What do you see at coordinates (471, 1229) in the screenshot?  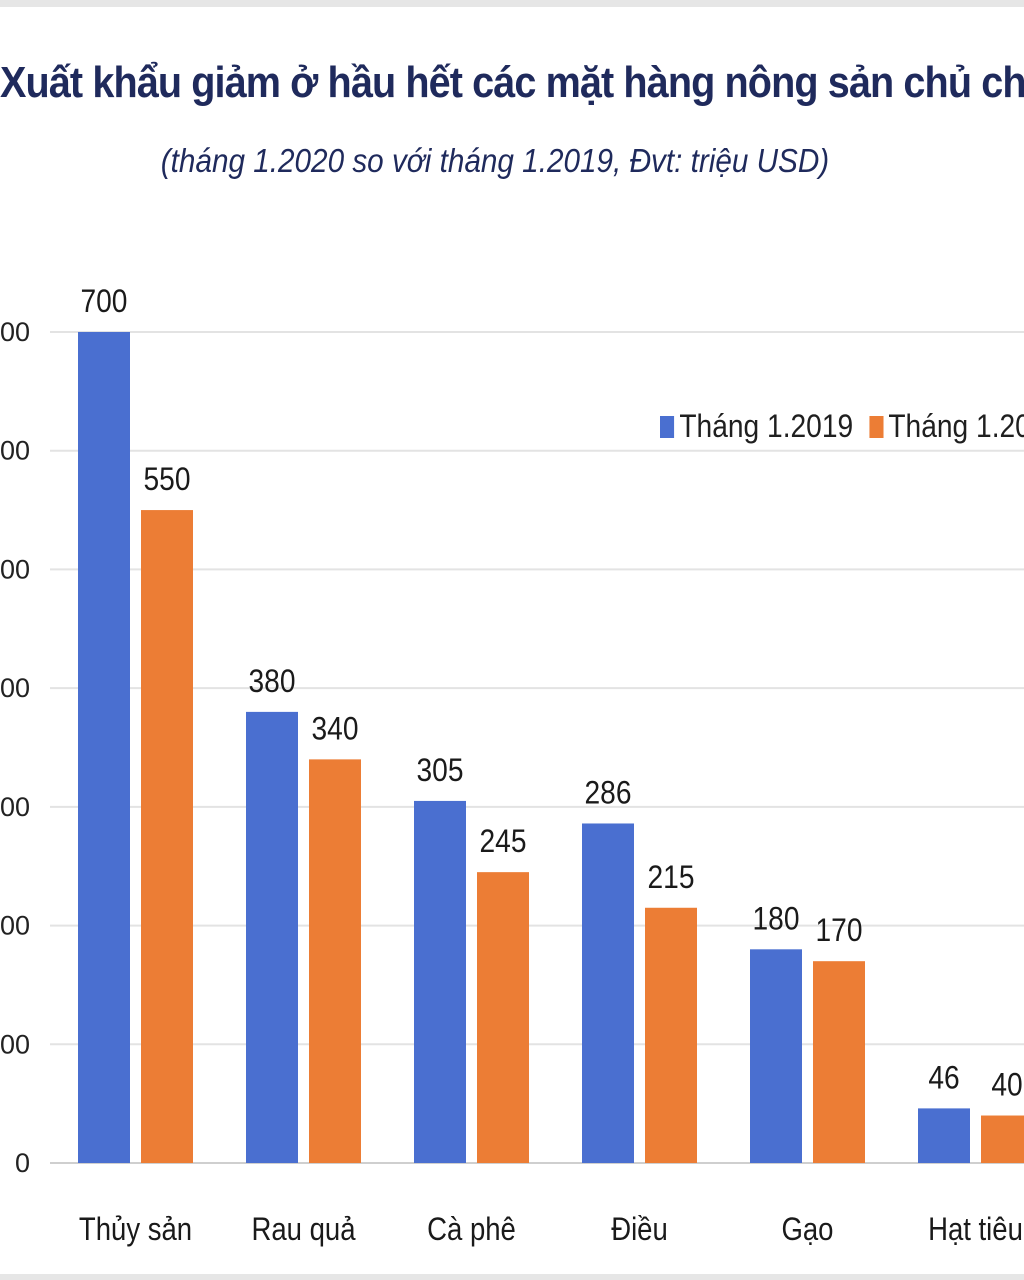 I see `x-category-label: Cà phê` at bounding box center [471, 1229].